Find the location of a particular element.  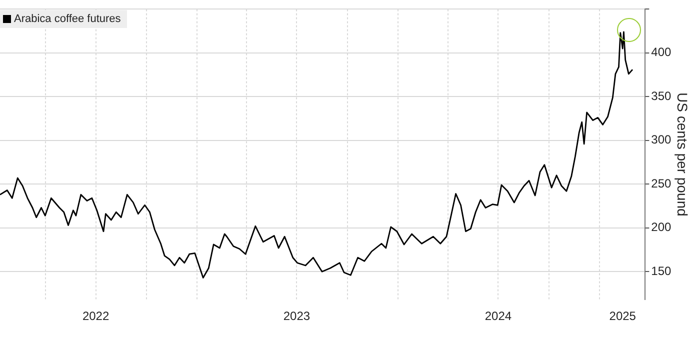

y-tick-label: 300 is located at coordinates (661, 139).